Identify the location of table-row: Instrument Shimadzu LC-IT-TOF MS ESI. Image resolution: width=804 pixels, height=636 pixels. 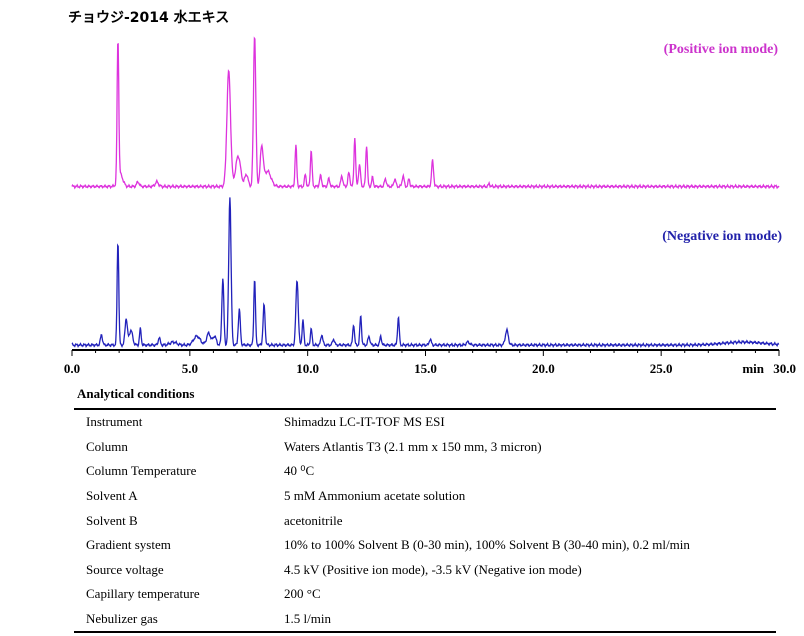
(425, 422).